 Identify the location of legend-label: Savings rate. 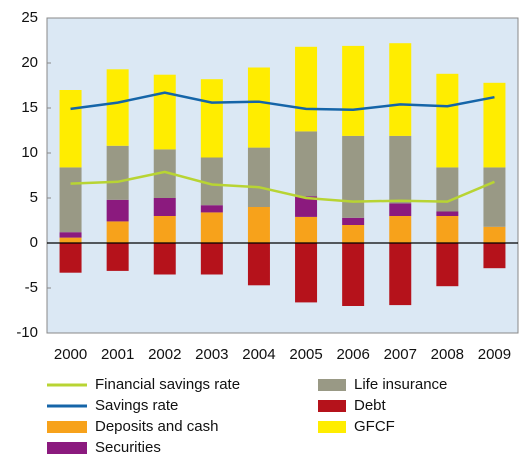
(136, 405).